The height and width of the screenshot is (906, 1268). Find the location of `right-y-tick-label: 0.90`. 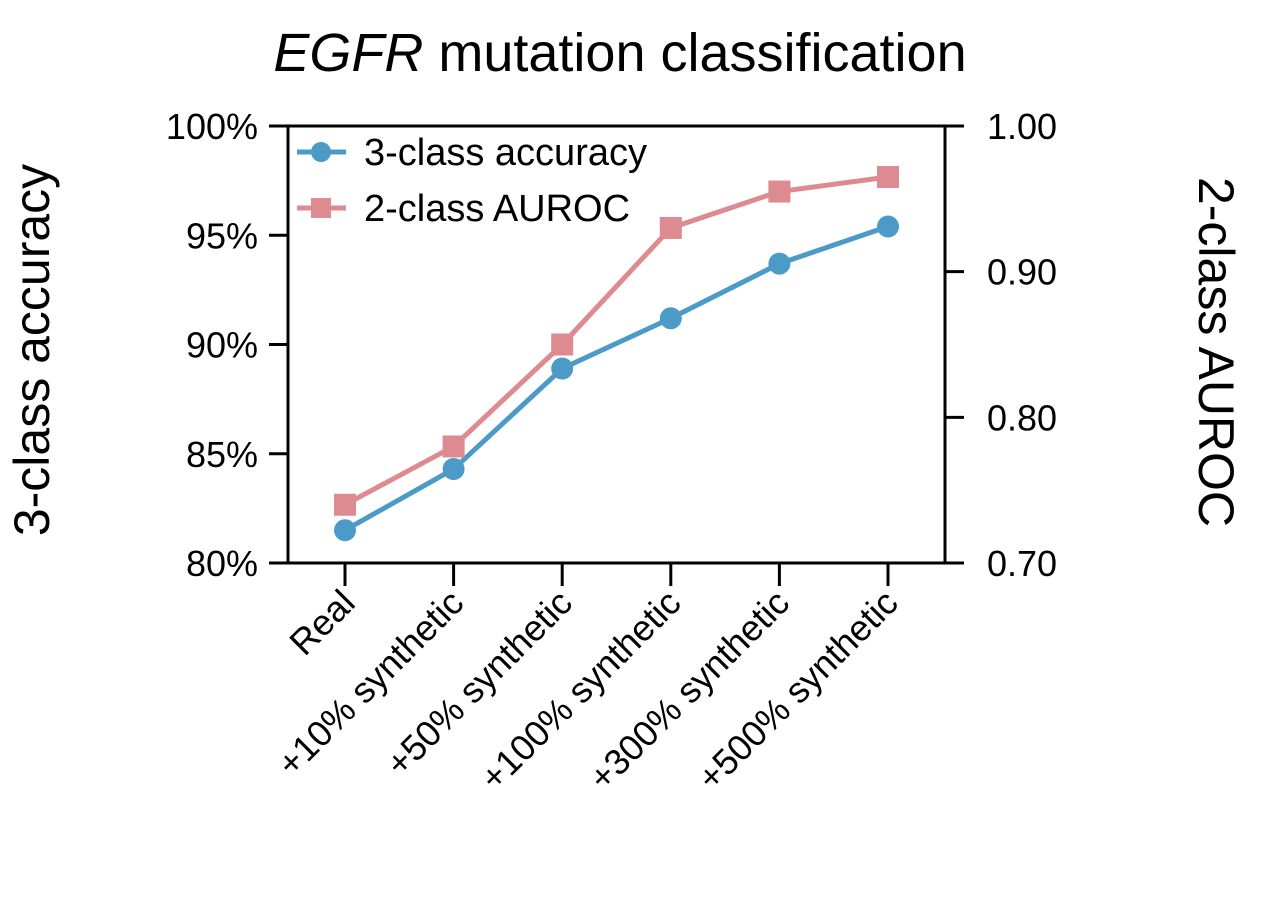

right-y-tick-label: 0.90 is located at coordinates (1022, 272).